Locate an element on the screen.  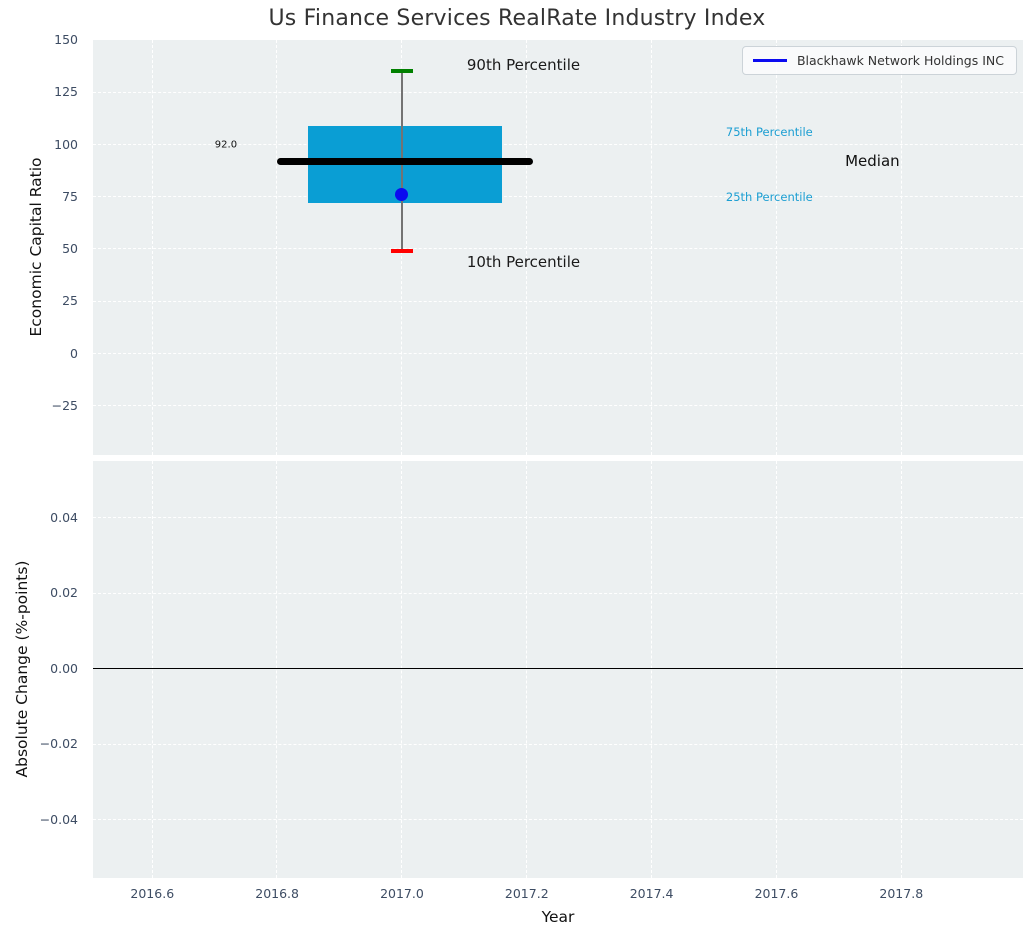
y-tick-label: 125 is located at coordinates (66, 92).